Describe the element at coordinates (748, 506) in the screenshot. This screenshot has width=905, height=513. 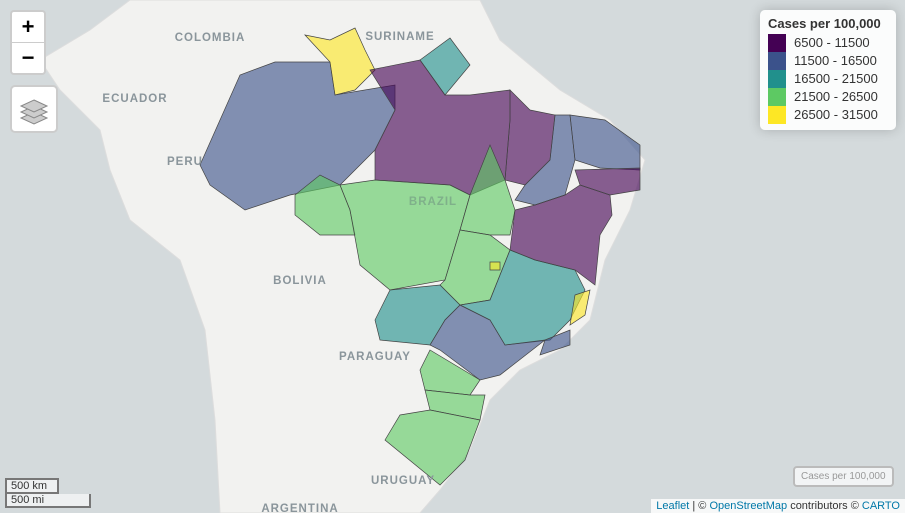
I see `link: OpenStreetMap` at that location.